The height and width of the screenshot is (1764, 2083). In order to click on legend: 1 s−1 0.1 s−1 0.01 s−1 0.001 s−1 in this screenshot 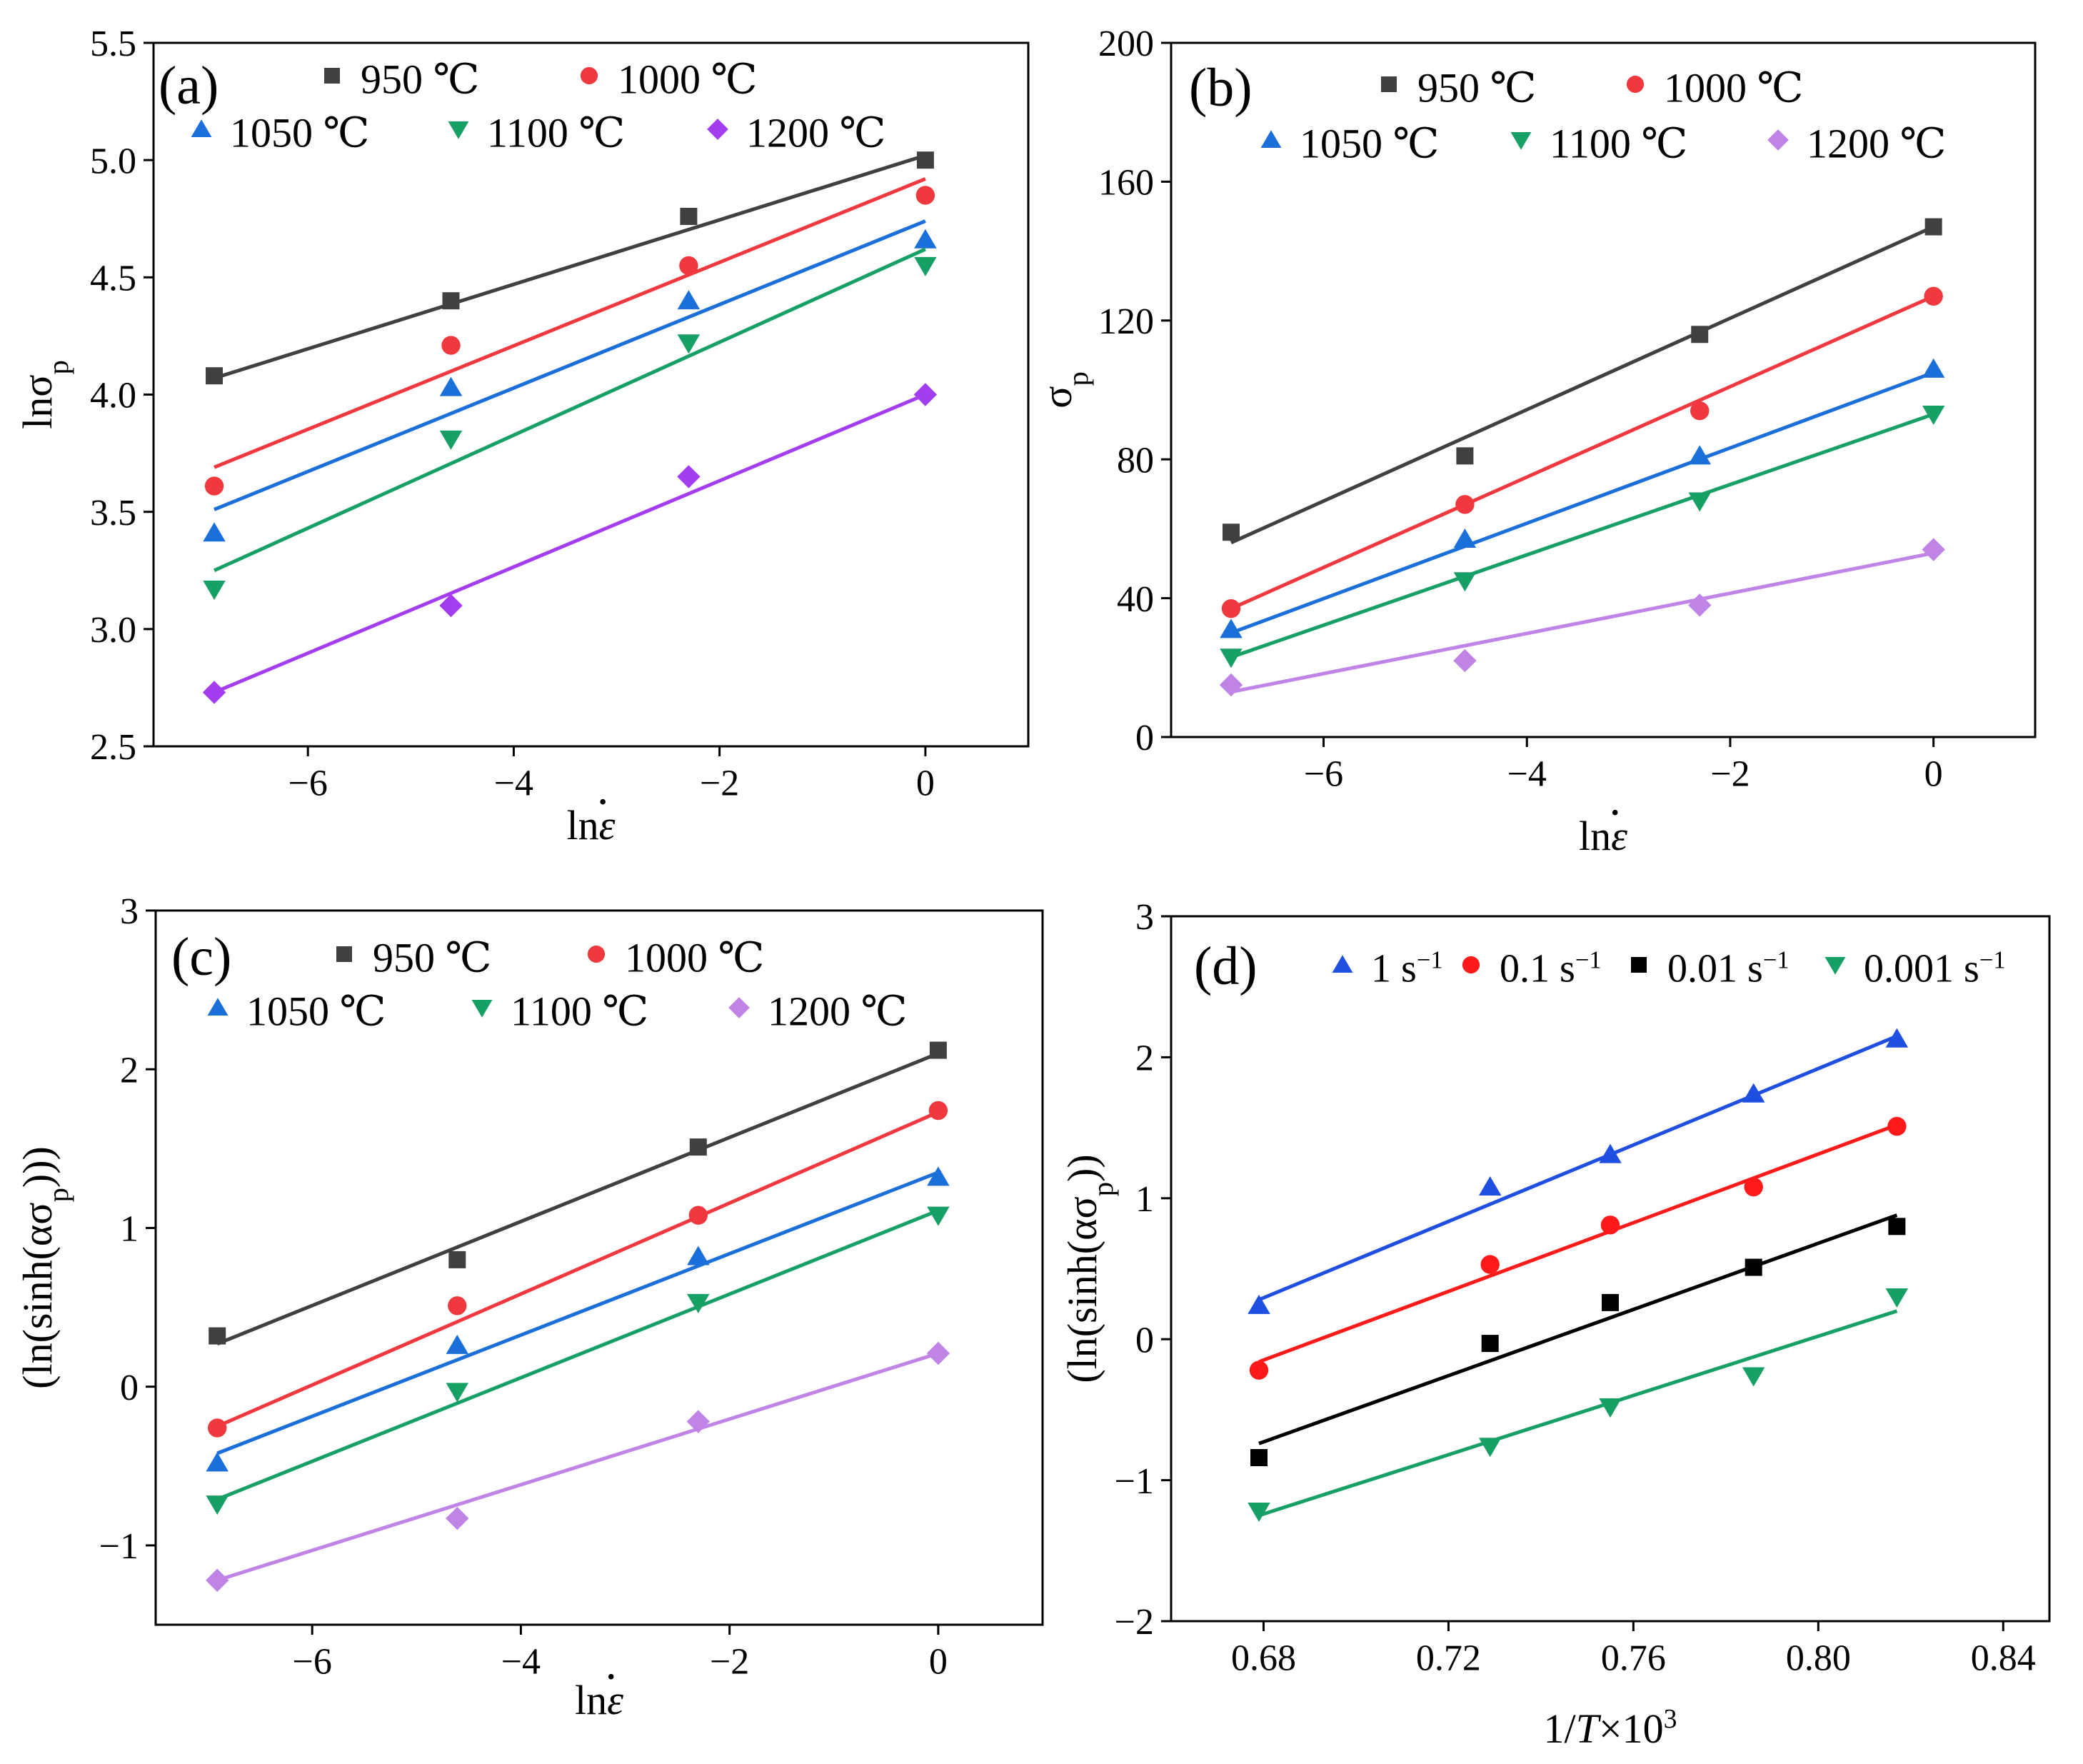, I will do `click(1669, 969)`.